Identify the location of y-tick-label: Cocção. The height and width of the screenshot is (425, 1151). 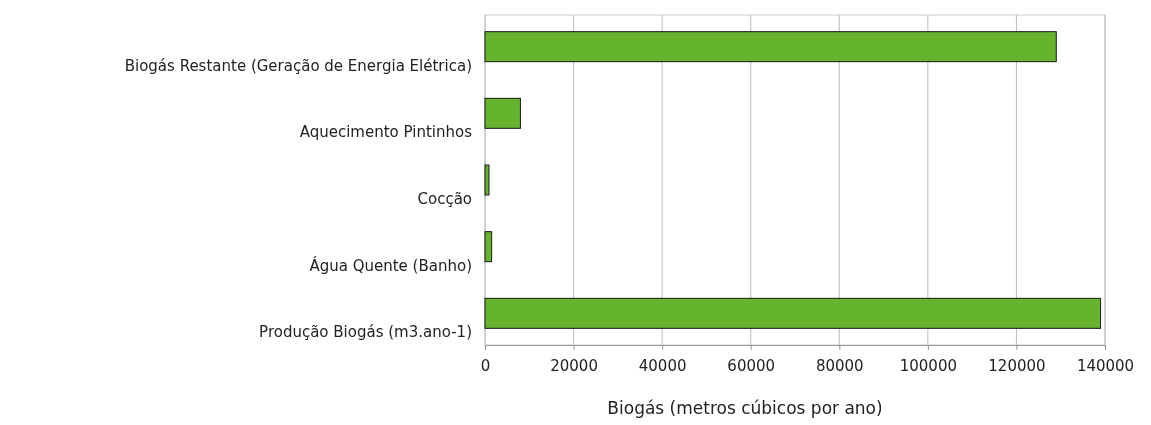
(444, 199).